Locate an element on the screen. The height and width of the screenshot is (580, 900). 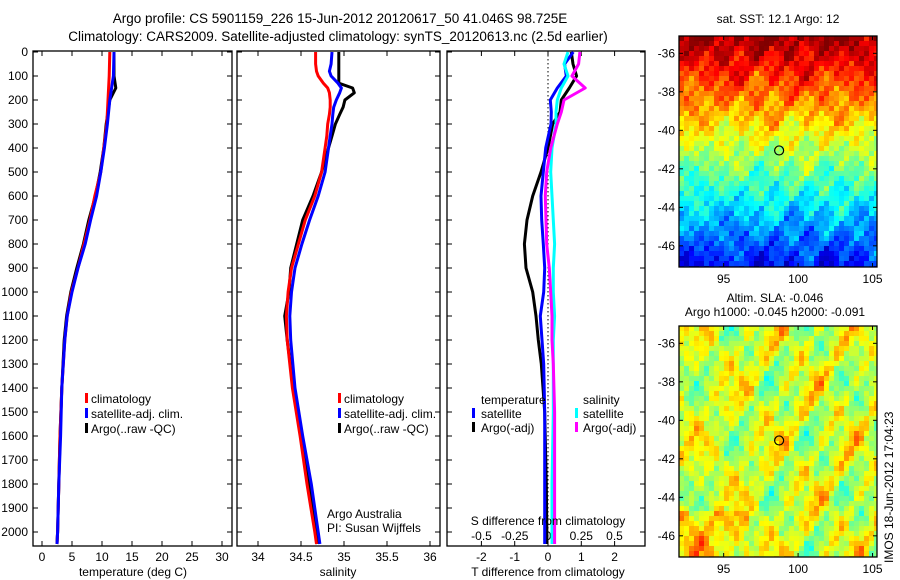
depth-tick-label: 2000 is located at coordinates (14, 532).